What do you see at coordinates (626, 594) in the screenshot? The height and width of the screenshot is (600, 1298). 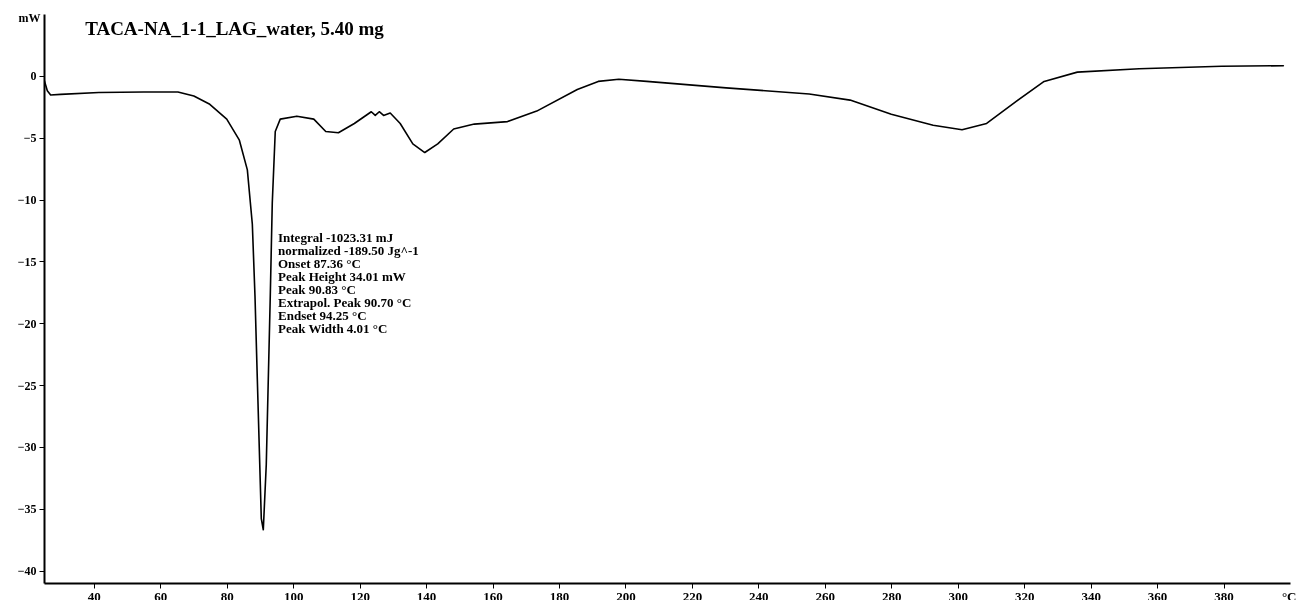 I see `x-tick-label: 200` at bounding box center [626, 594].